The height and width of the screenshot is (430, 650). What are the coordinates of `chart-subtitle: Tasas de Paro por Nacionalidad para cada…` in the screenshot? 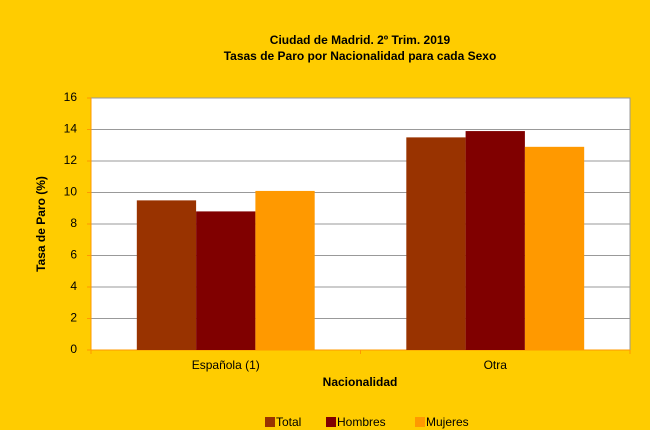 It's located at (360, 56).